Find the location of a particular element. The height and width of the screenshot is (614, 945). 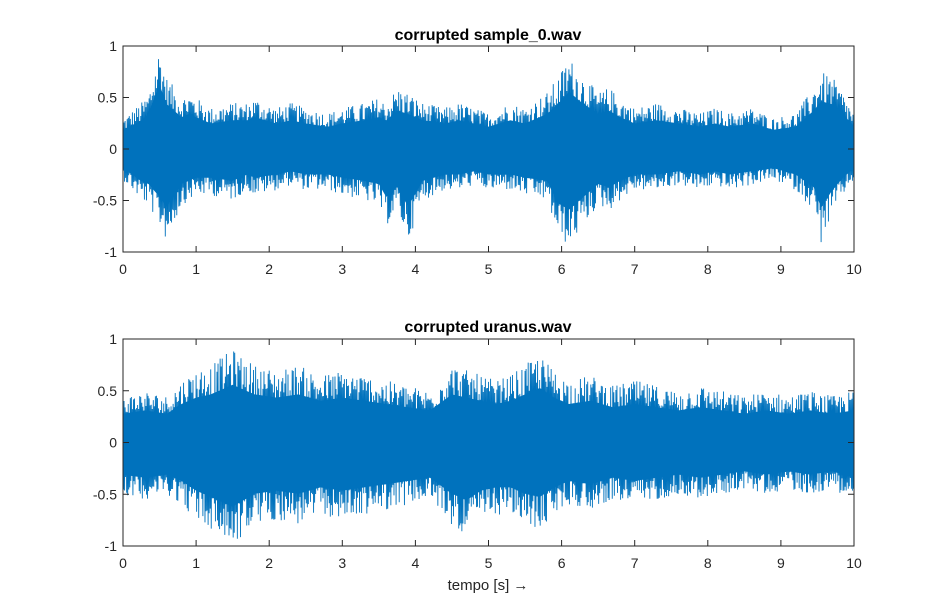

x-axis-label: tempo [s] → is located at coordinates (488, 585).